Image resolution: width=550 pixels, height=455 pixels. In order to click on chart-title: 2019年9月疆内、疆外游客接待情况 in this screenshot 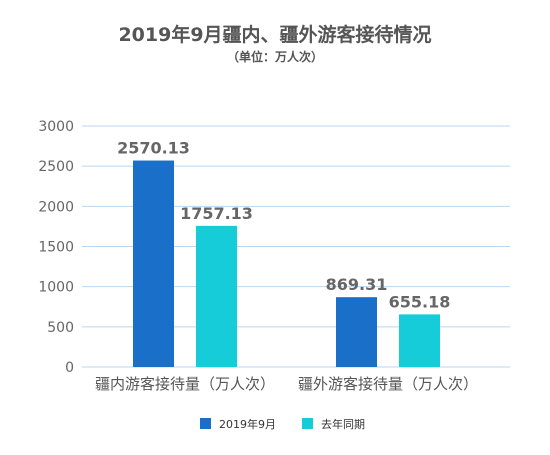, I will do `click(275, 35)`.